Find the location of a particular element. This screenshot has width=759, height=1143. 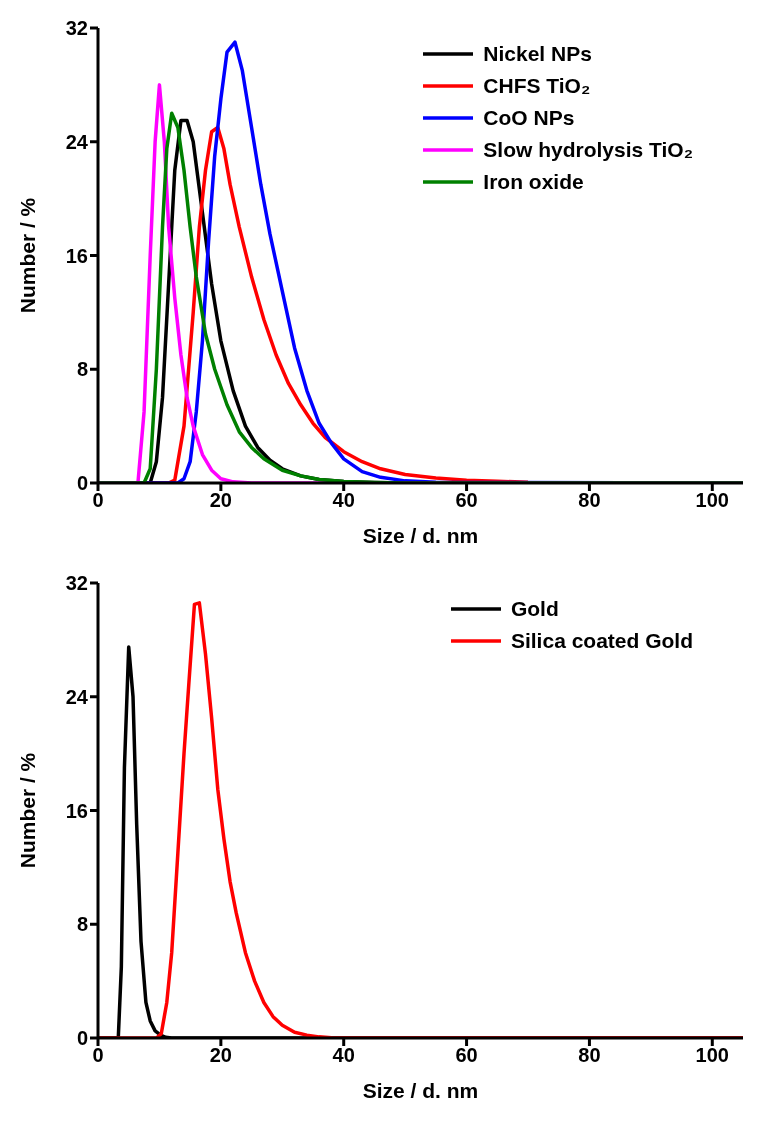

legend-label: Nickel NPs is located at coordinates (537, 54).